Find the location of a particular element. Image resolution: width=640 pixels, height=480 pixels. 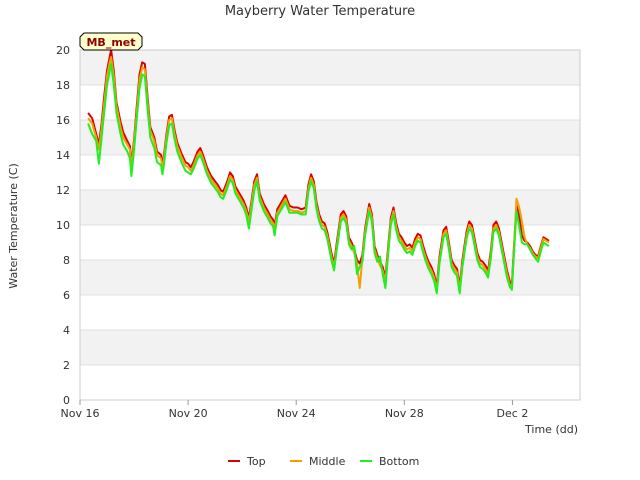

x-tick-label: Nov 16 is located at coordinates (80, 413).